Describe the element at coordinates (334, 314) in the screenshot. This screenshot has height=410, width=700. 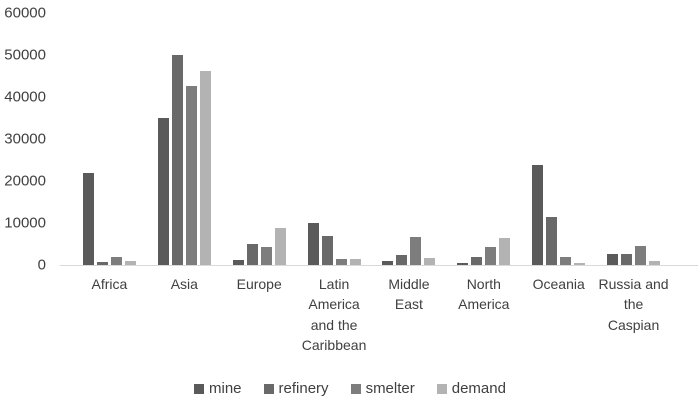
I see `x-axis-label-latin-america-and-the-caribbean: Latin America and the Caribbean` at that location.